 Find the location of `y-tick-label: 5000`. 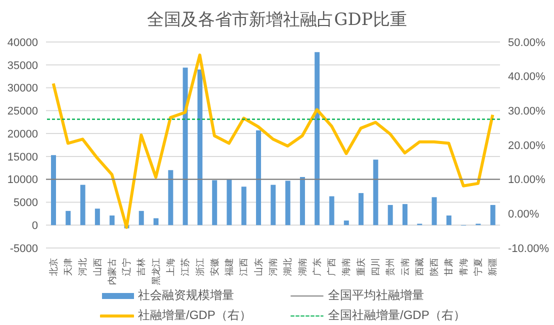

y-tick-label: 5000 is located at coordinates (26, 203).